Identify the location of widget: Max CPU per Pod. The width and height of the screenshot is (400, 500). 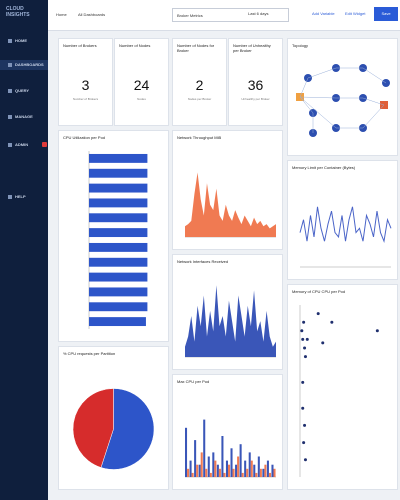
(227, 432).